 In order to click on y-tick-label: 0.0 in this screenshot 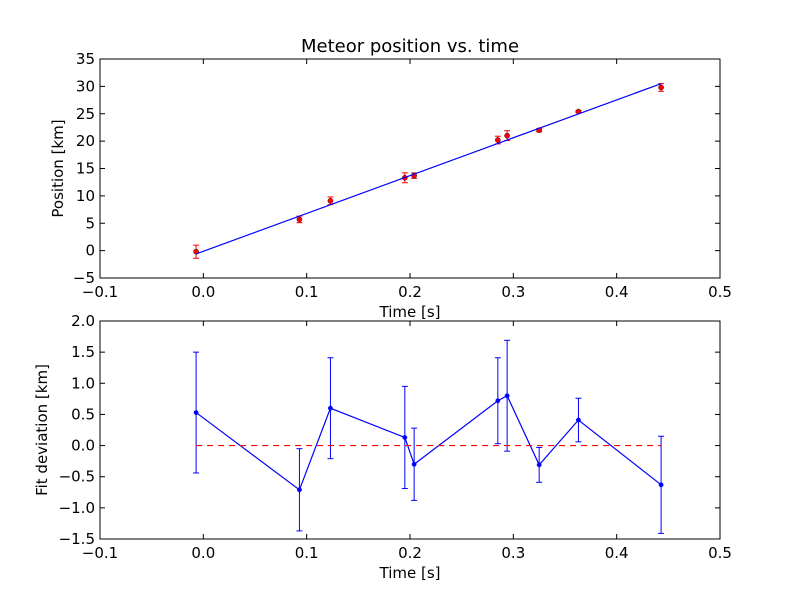, I will do `click(83, 446)`.